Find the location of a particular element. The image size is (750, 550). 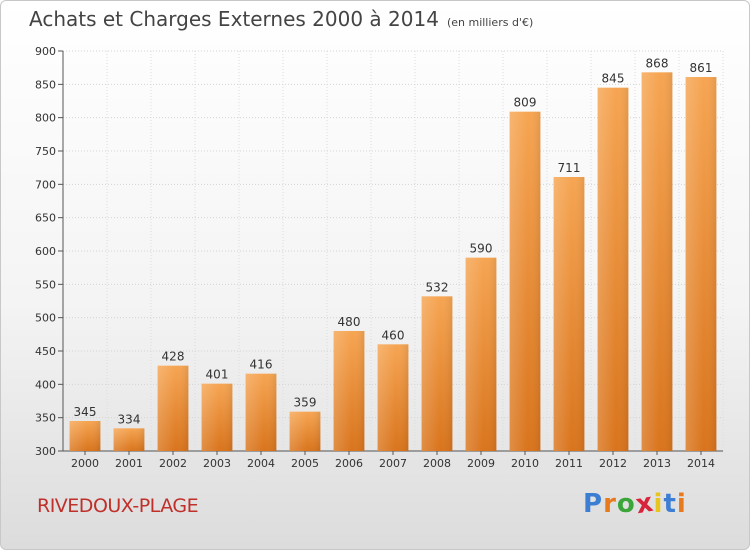

y-tick-label: 350 is located at coordinates (45, 418).